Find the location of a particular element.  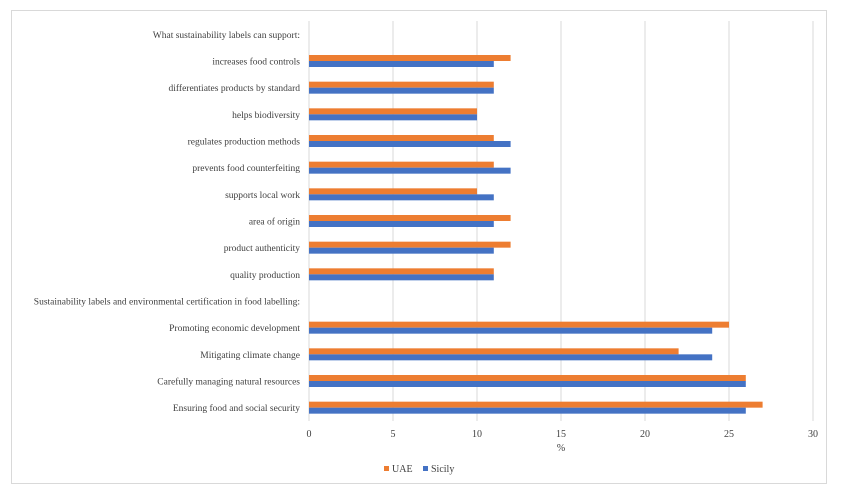

x-tick-labels: 0 5 10 15 20 25 30 is located at coordinates (563, 434).